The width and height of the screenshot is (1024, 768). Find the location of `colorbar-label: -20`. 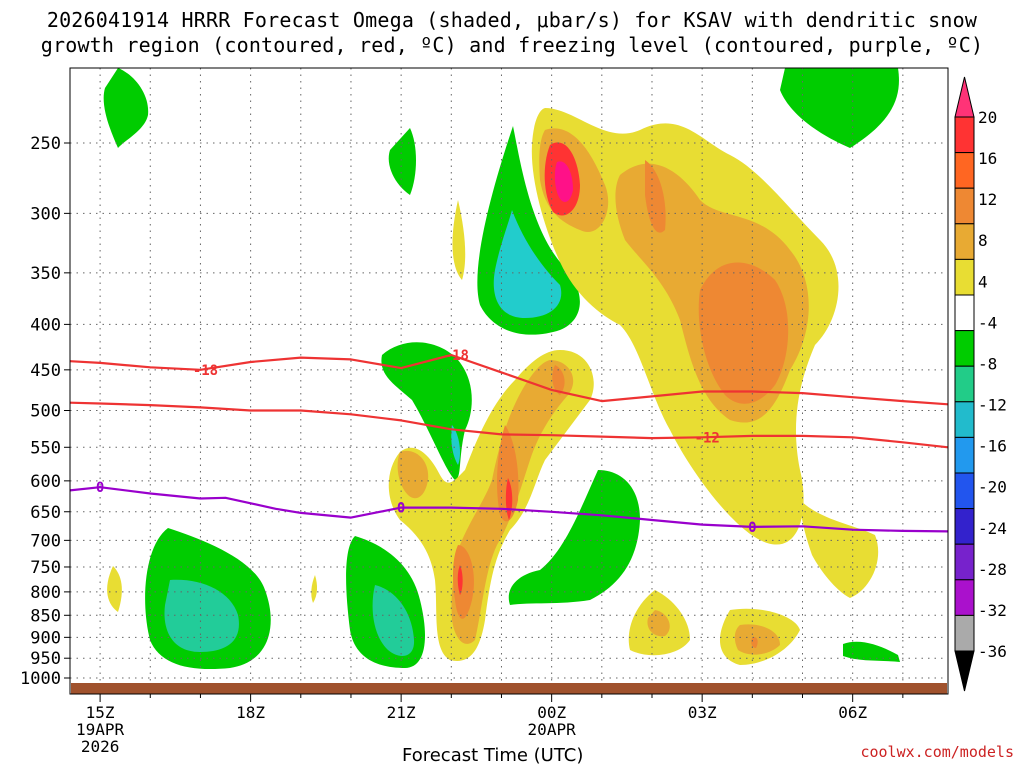

colorbar-label: -20 is located at coordinates (992, 487).